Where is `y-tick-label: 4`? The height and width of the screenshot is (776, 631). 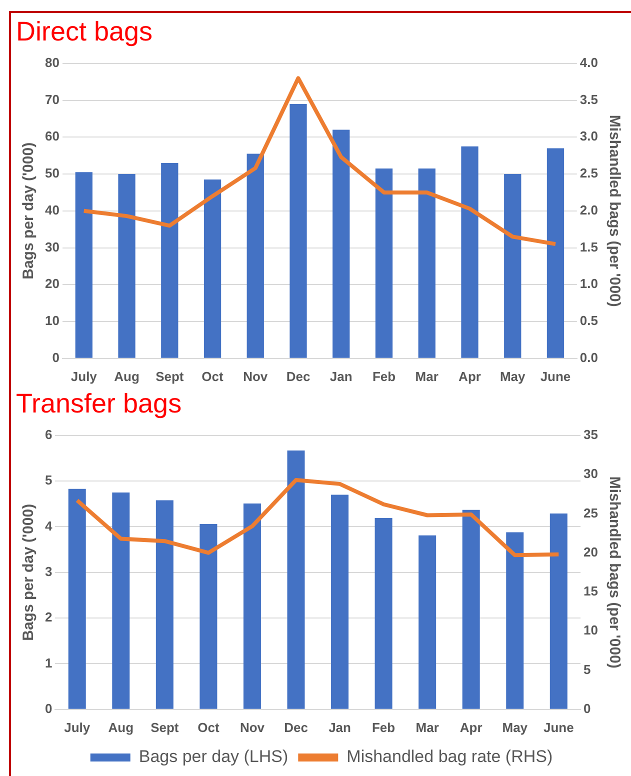
y-tick-label: 4 is located at coordinates (48, 526).